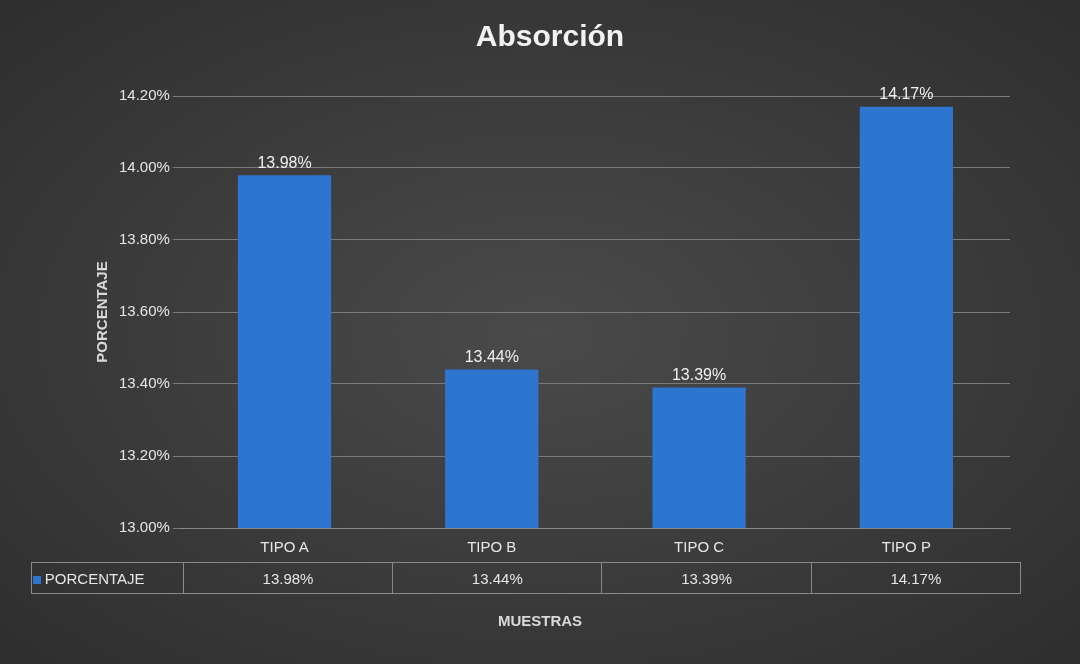 This screenshot has height=664, width=1080. What do you see at coordinates (144, 311) in the screenshot?
I see `y-tick-label: 13.60%` at bounding box center [144, 311].